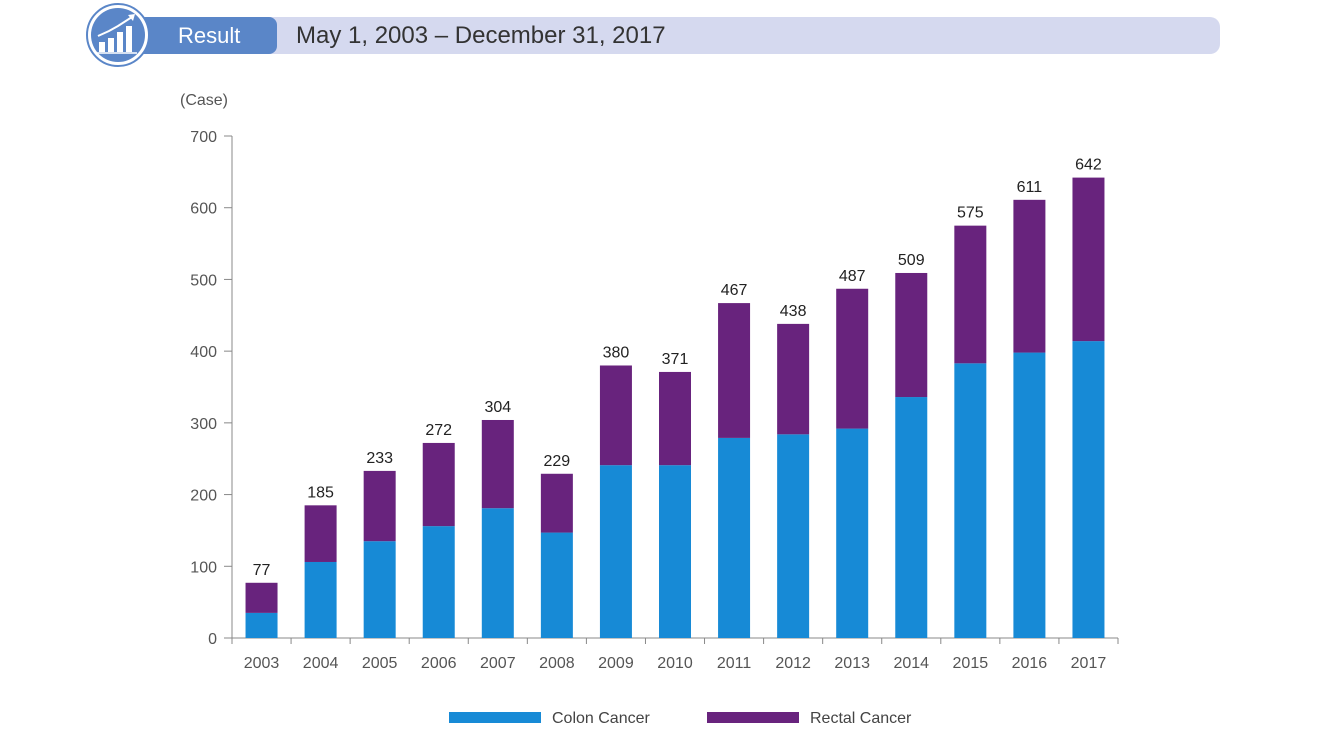 Image resolution: width=1340 pixels, height=754 pixels. I want to click on bar-colon-2016, so click(1029, 495).